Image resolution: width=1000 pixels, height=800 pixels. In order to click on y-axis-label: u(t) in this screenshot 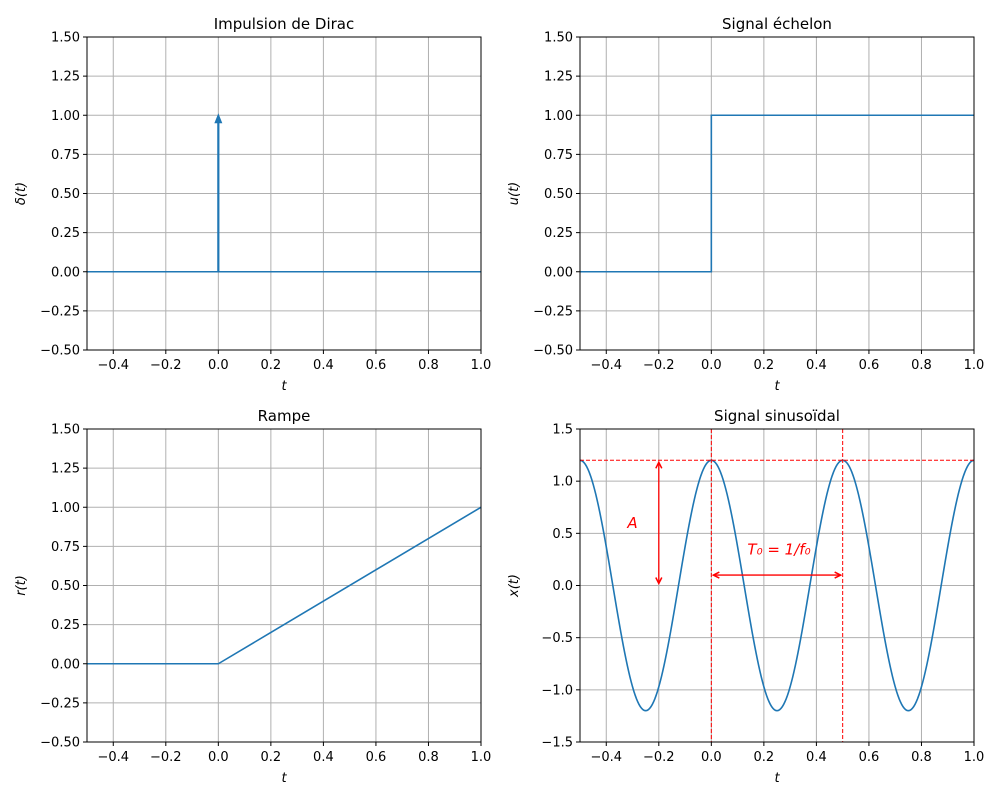, I will do `click(514, 193)`.